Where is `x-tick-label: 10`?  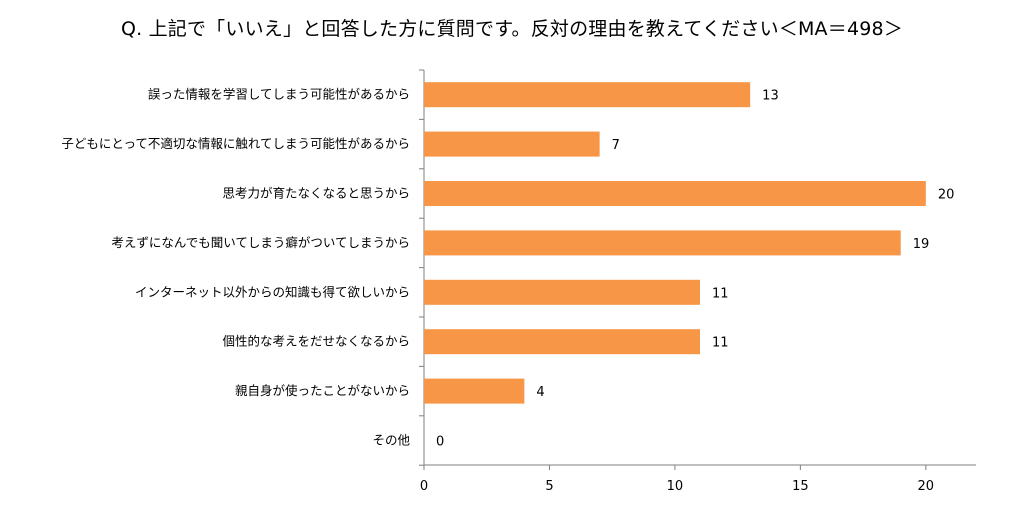
x-tick-label: 10 is located at coordinates (675, 486).